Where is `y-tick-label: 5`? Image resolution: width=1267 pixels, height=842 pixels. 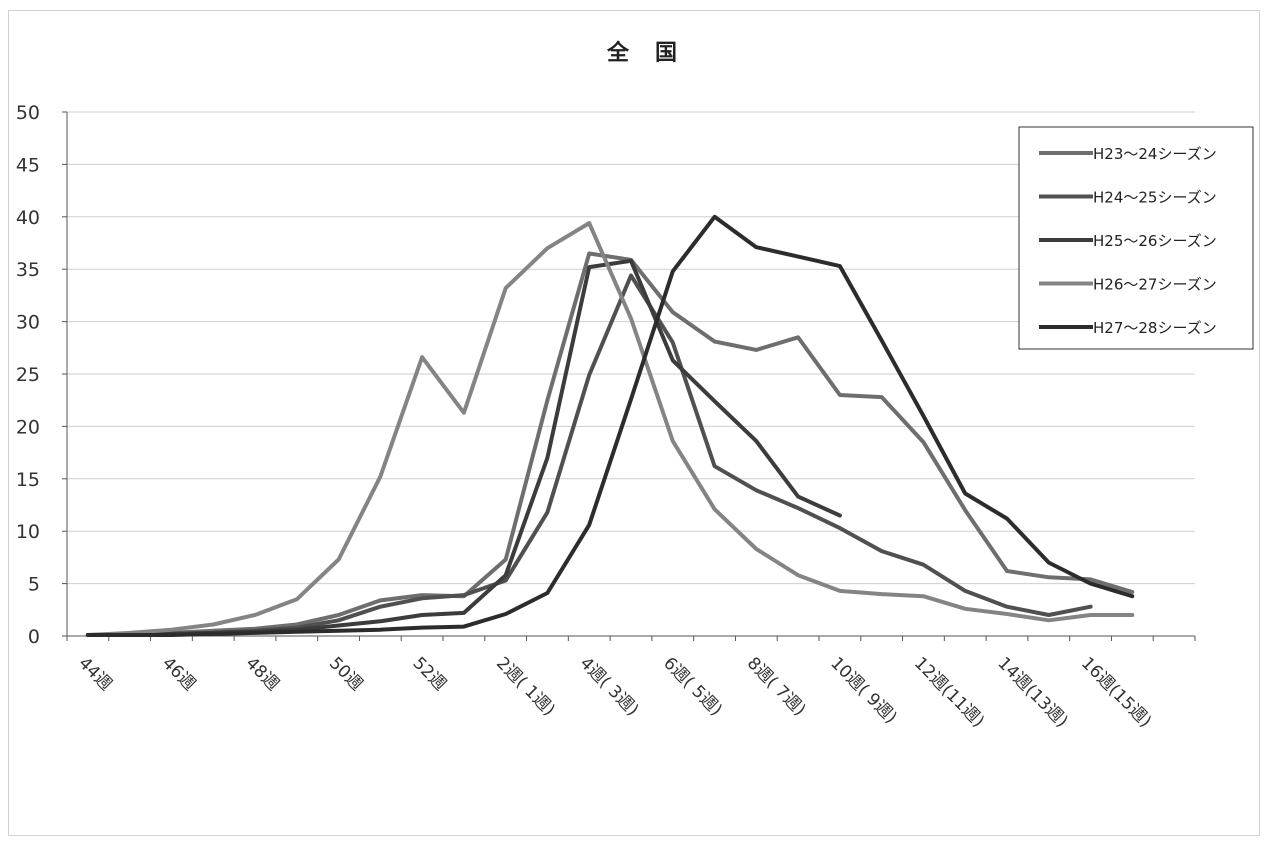
y-tick-label: 5 is located at coordinates (34, 585).